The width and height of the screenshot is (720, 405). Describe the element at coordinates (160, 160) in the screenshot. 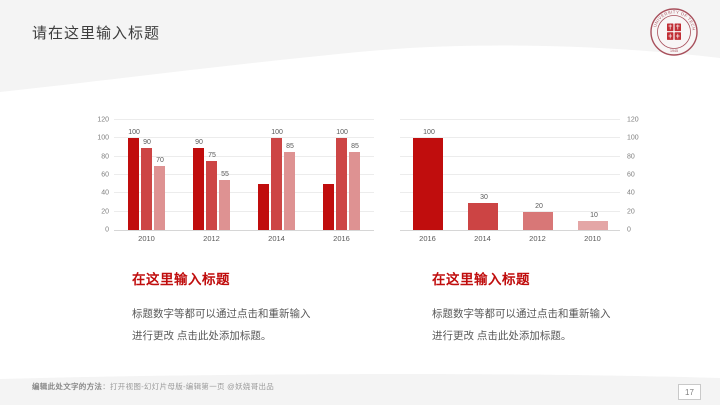

I see `data-label: 70` at that location.